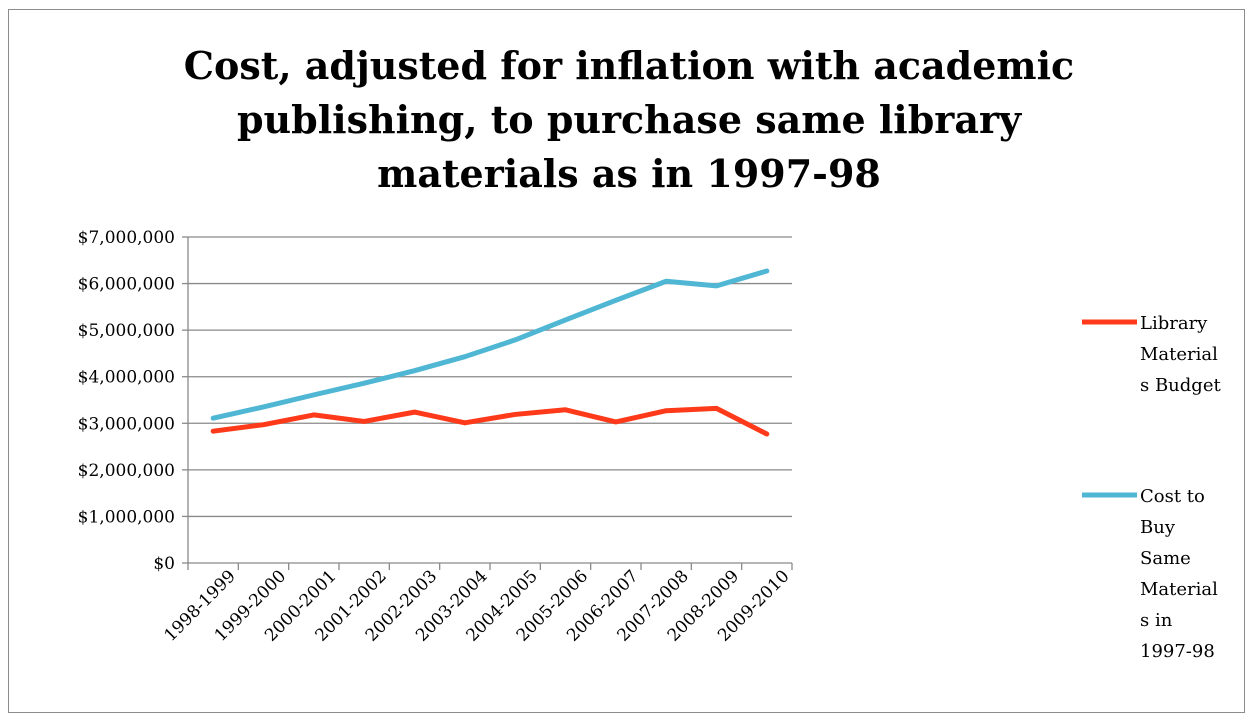  Describe the element at coordinates (1150, 574) in the screenshot. I see `legend-item: Cost to Buy Same Material s in 1997-98` at that location.